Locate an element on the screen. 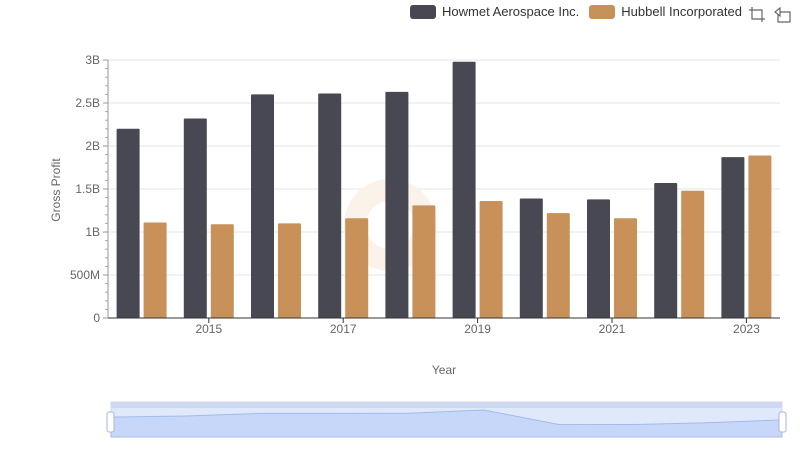  legend-label-hubbell: Hubbell Incorporated is located at coordinates (681, 11).